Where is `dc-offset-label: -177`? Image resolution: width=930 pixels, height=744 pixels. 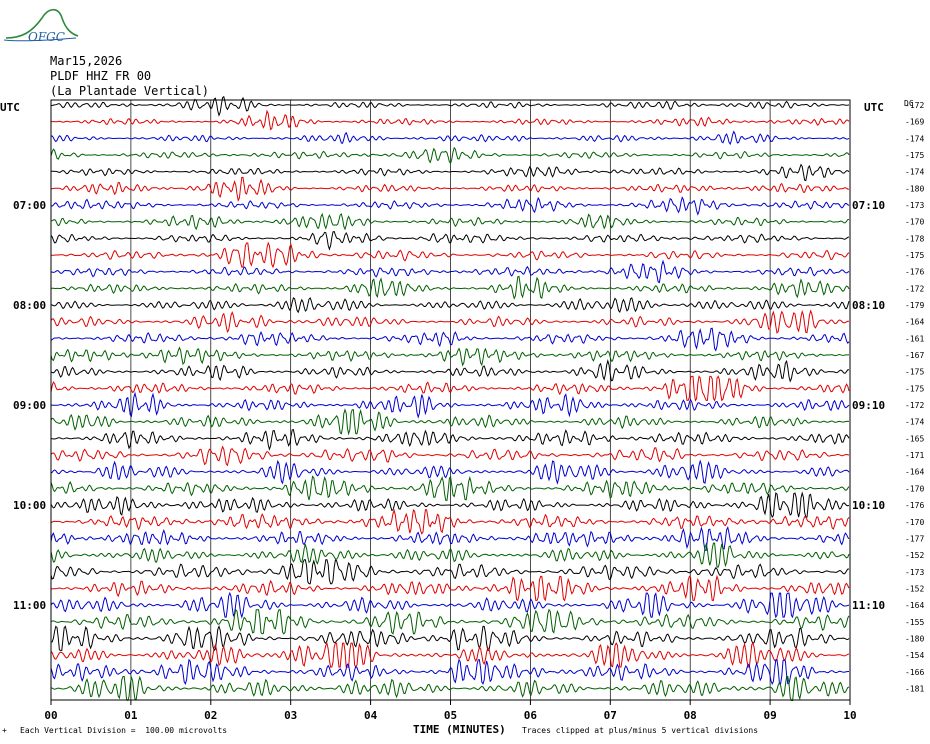 dc-offset-label: -177 is located at coordinates (914, 538).